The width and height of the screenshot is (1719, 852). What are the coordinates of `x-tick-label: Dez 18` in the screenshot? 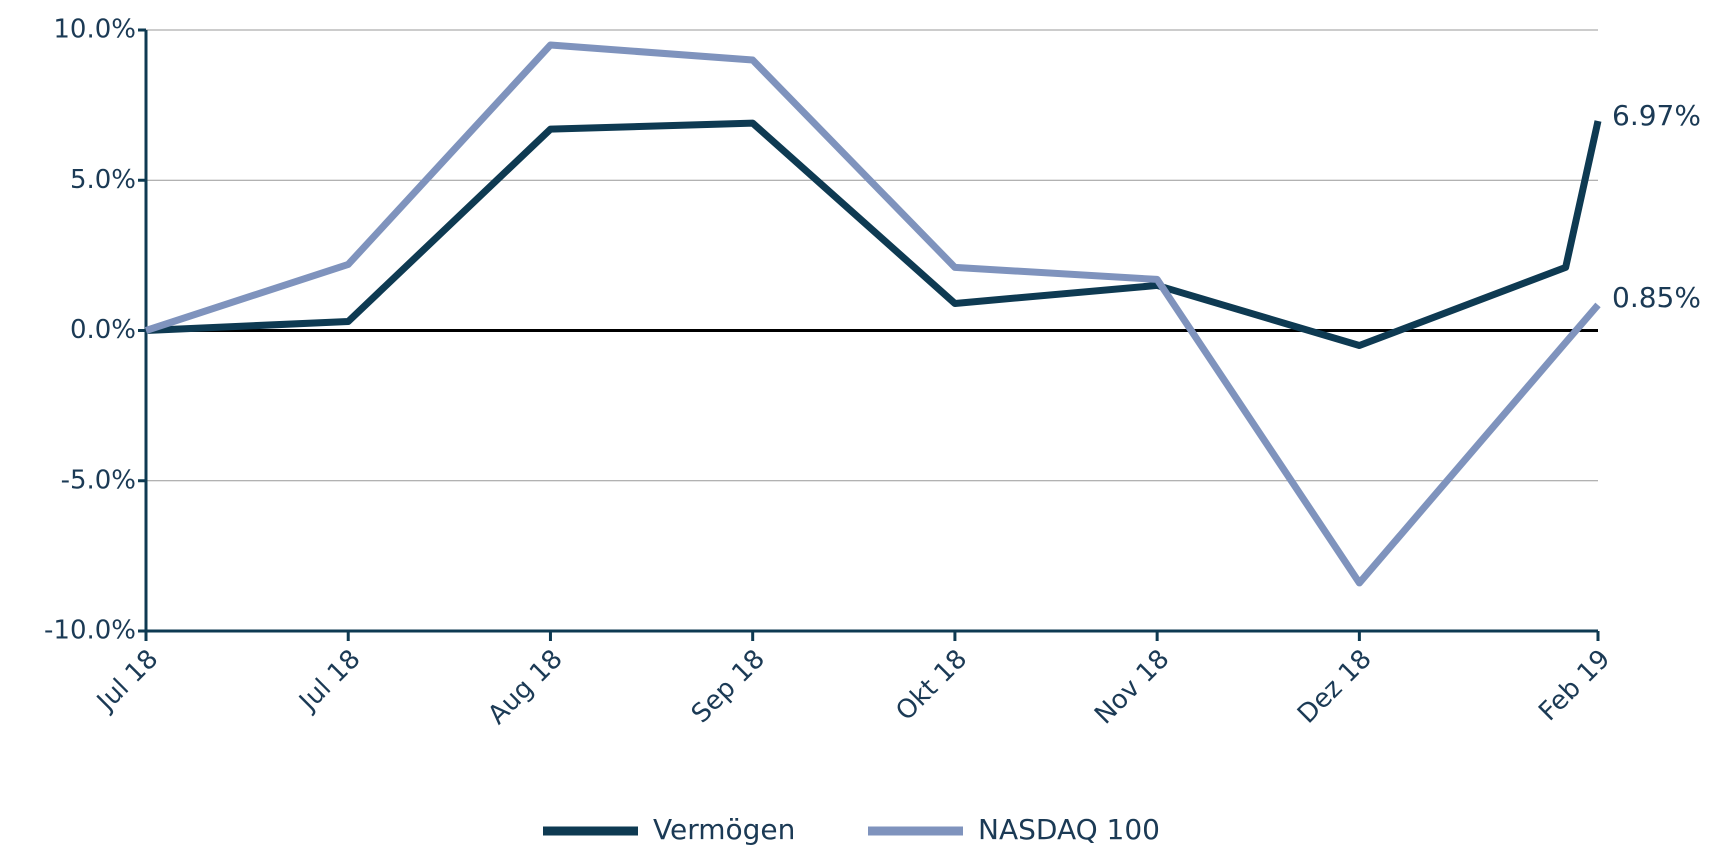 It's located at (1335, 687).